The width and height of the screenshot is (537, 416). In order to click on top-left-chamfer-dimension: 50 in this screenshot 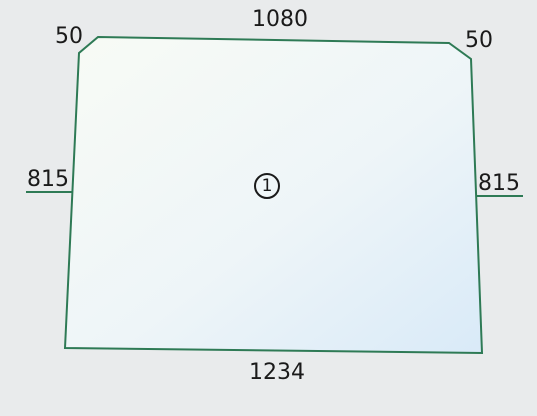, I will do `click(69, 36)`.